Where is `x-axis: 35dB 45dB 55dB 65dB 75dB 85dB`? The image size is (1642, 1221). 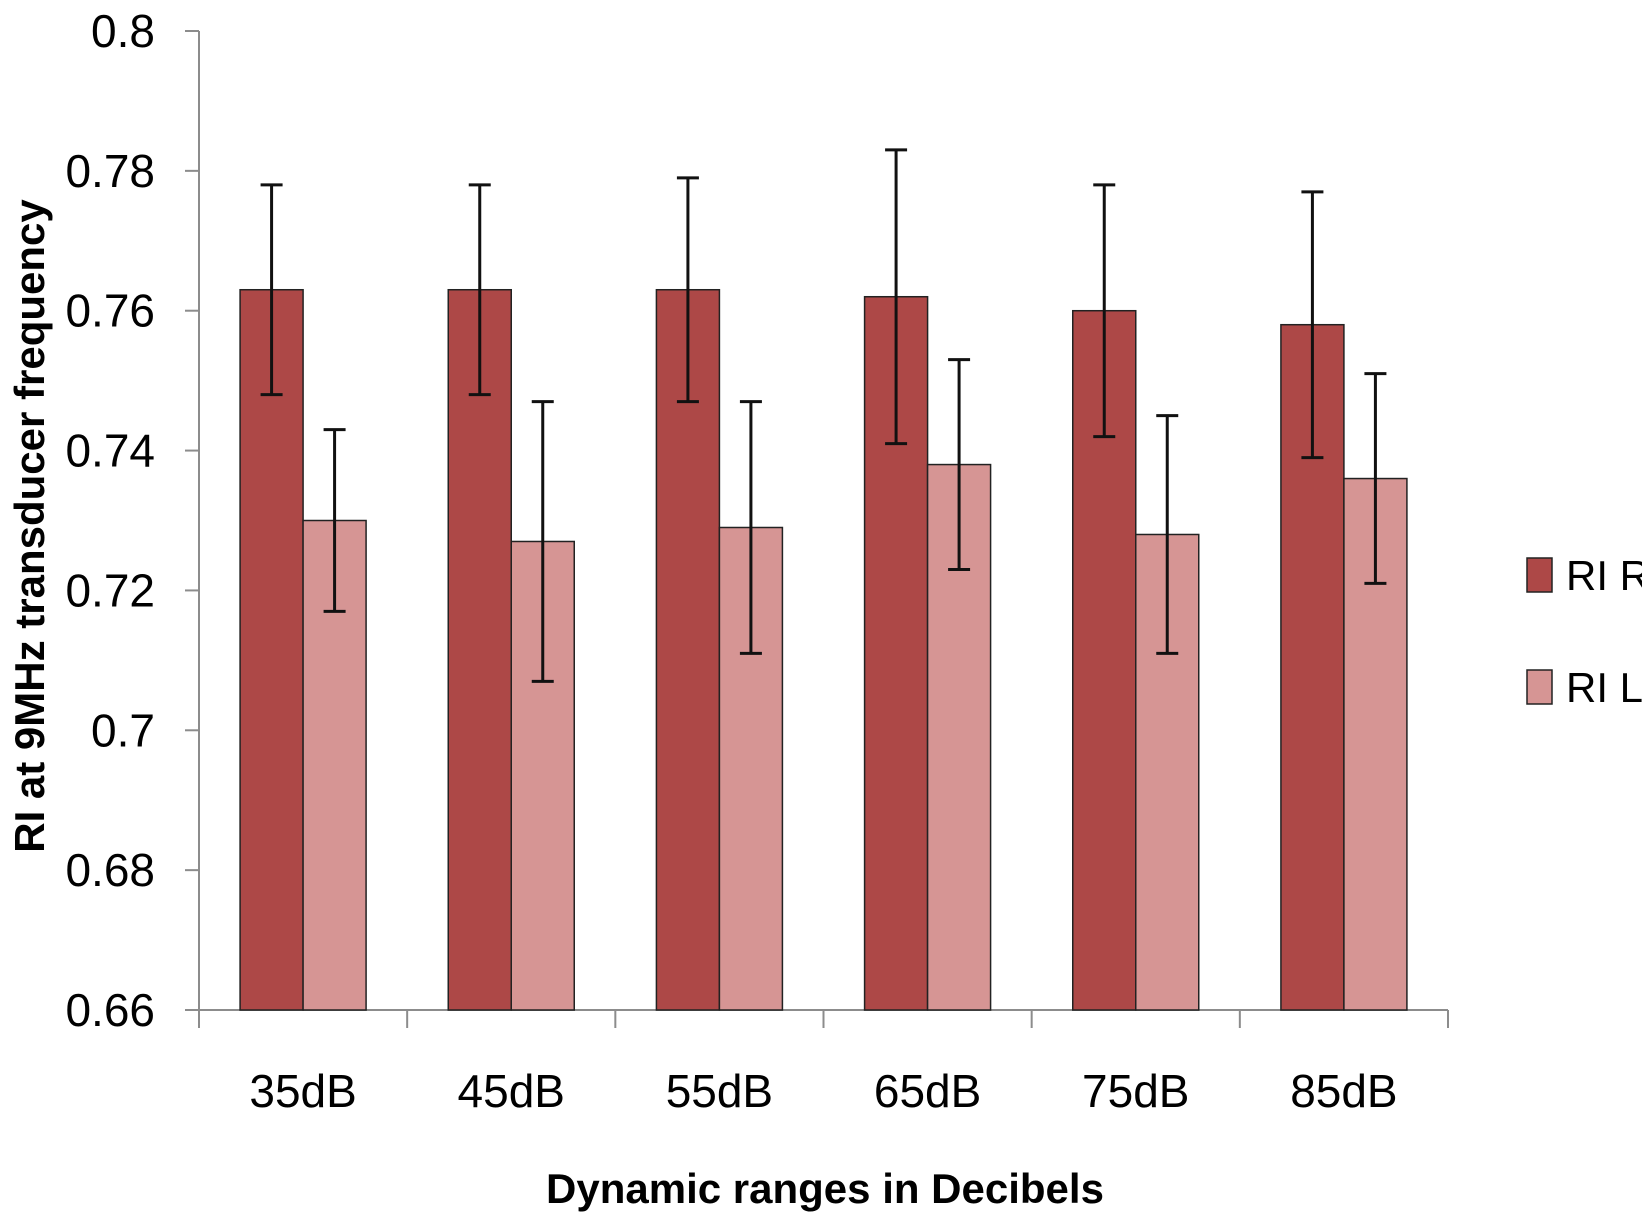 x-axis: 35dB 45dB 55dB 65dB 75dB 85dB is located at coordinates (823, 1063).